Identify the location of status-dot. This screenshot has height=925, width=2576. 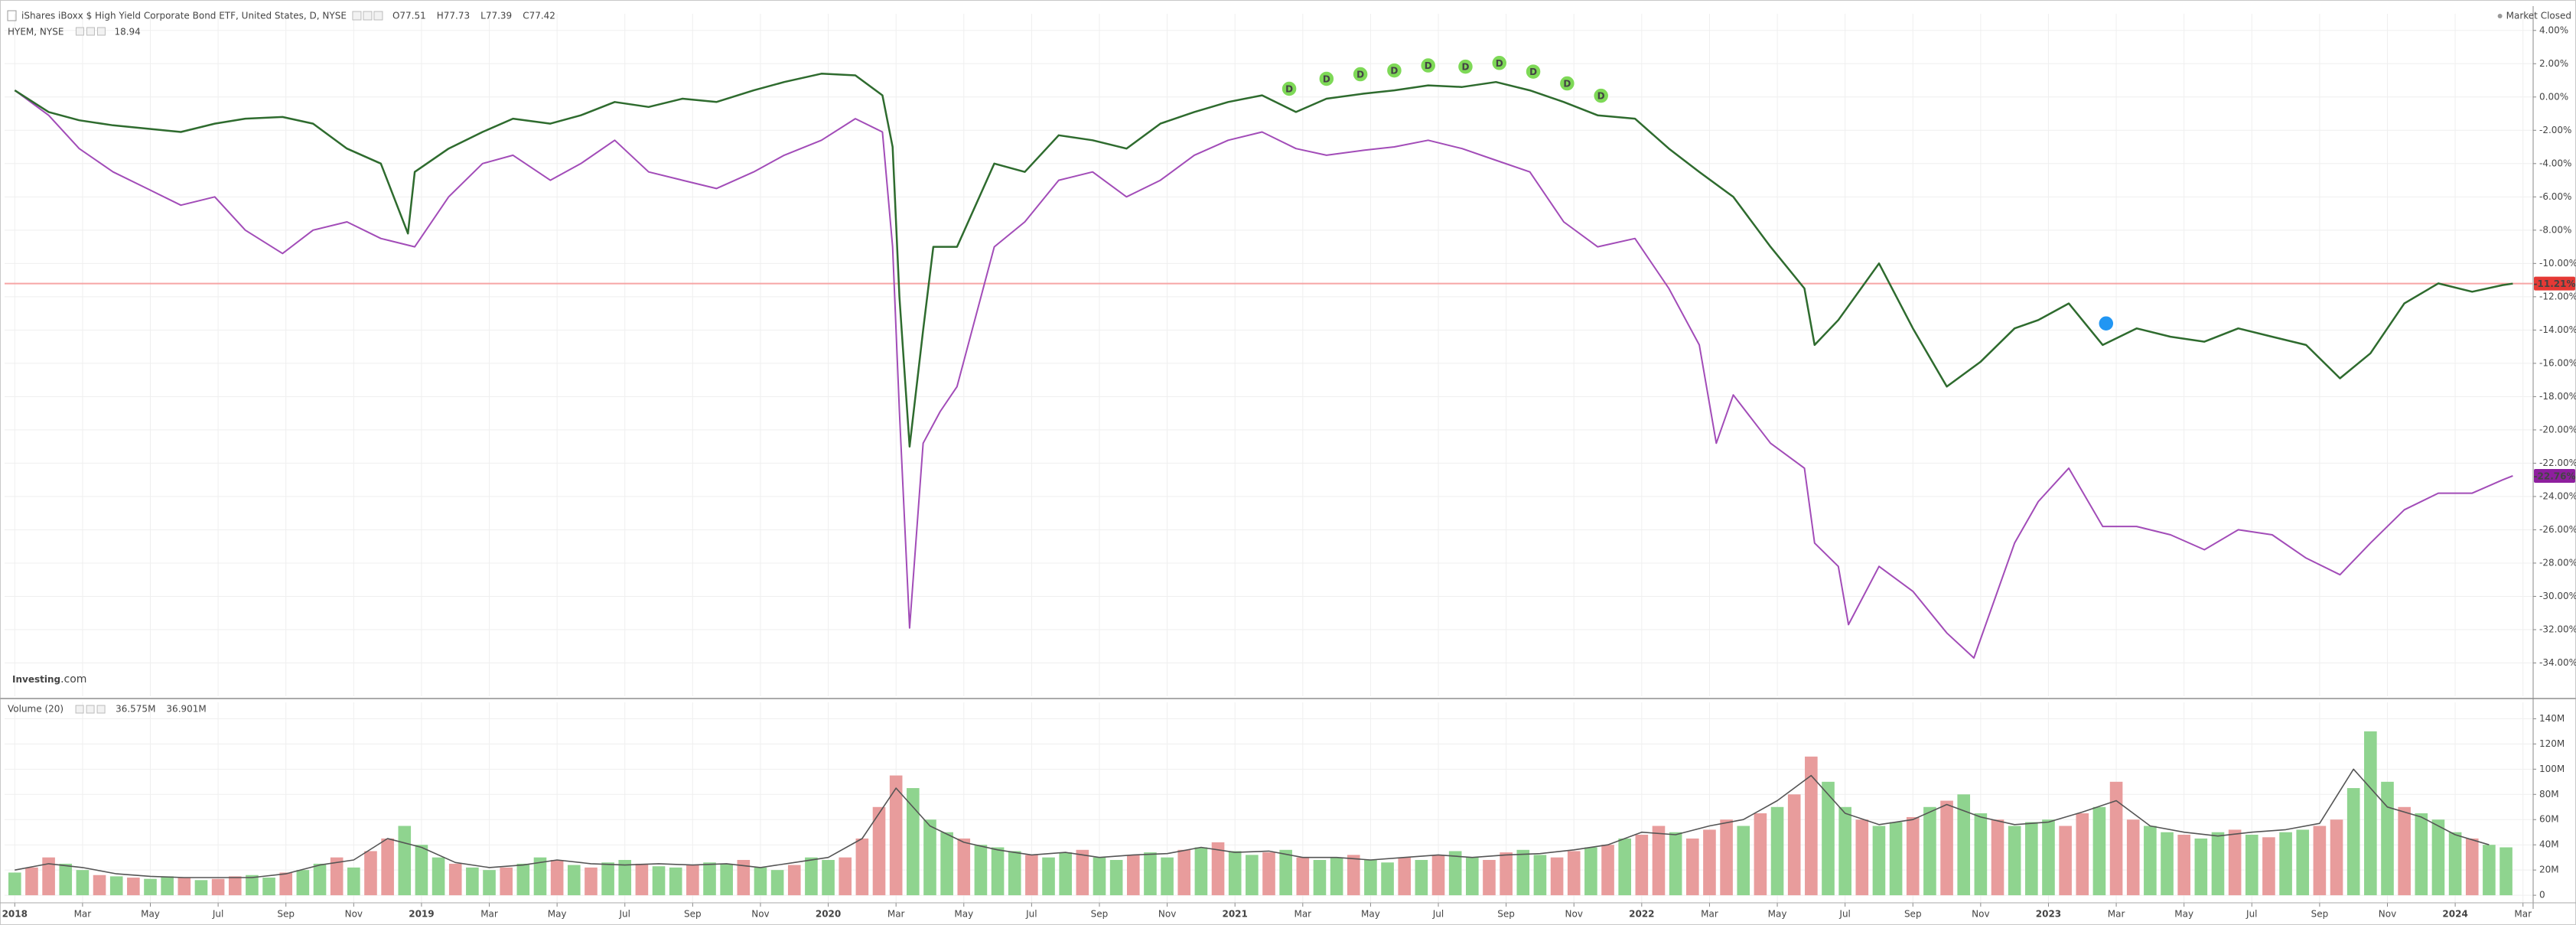
(2500, 16).